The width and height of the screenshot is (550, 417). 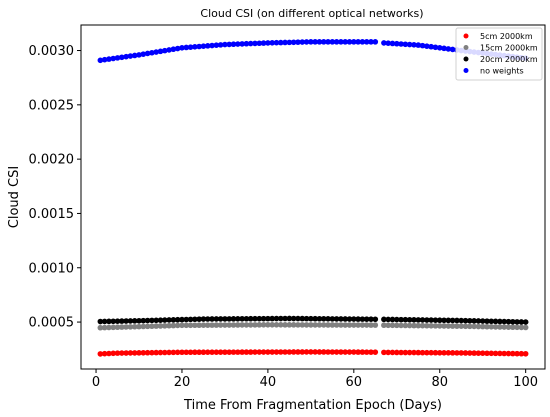 What do you see at coordinates (315, 379) in the screenshot?
I see `x-axis-ticks: 0 20 40 60 80 100` at bounding box center [315, 379].